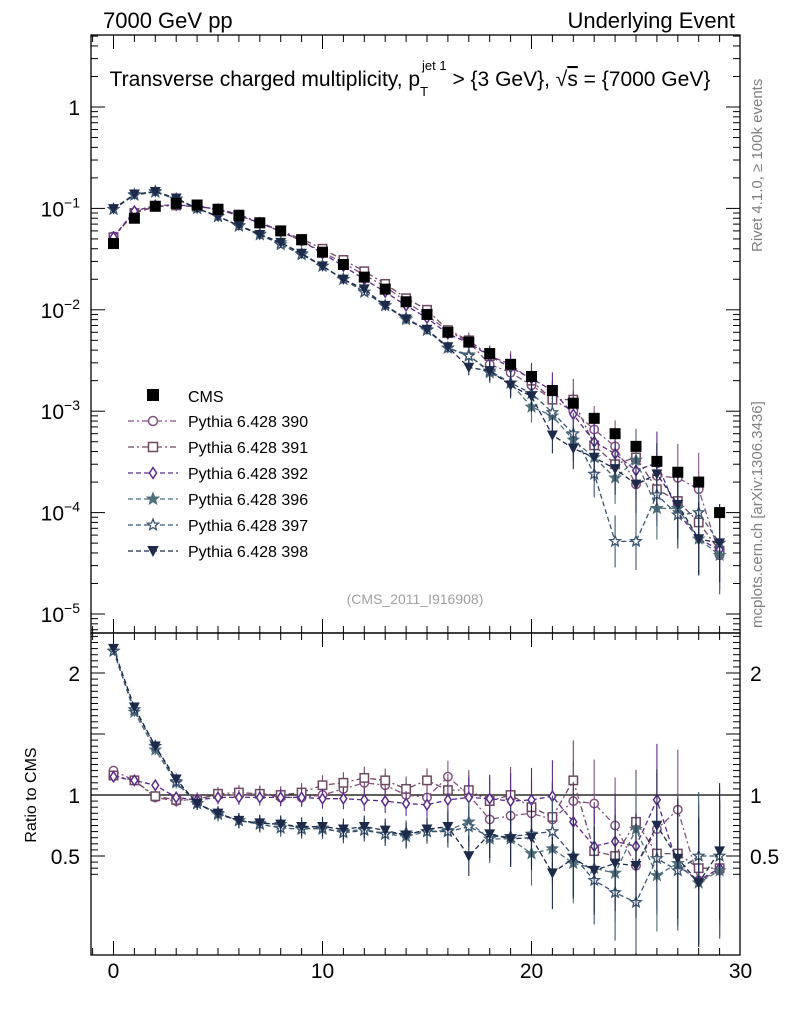 Image resolution: width=786 pixels, height=1024 pixels. Describe the element at coordinates (430, 971) in the screenshot. I see `x-tick-labels: 0 10 20 30` at that location.